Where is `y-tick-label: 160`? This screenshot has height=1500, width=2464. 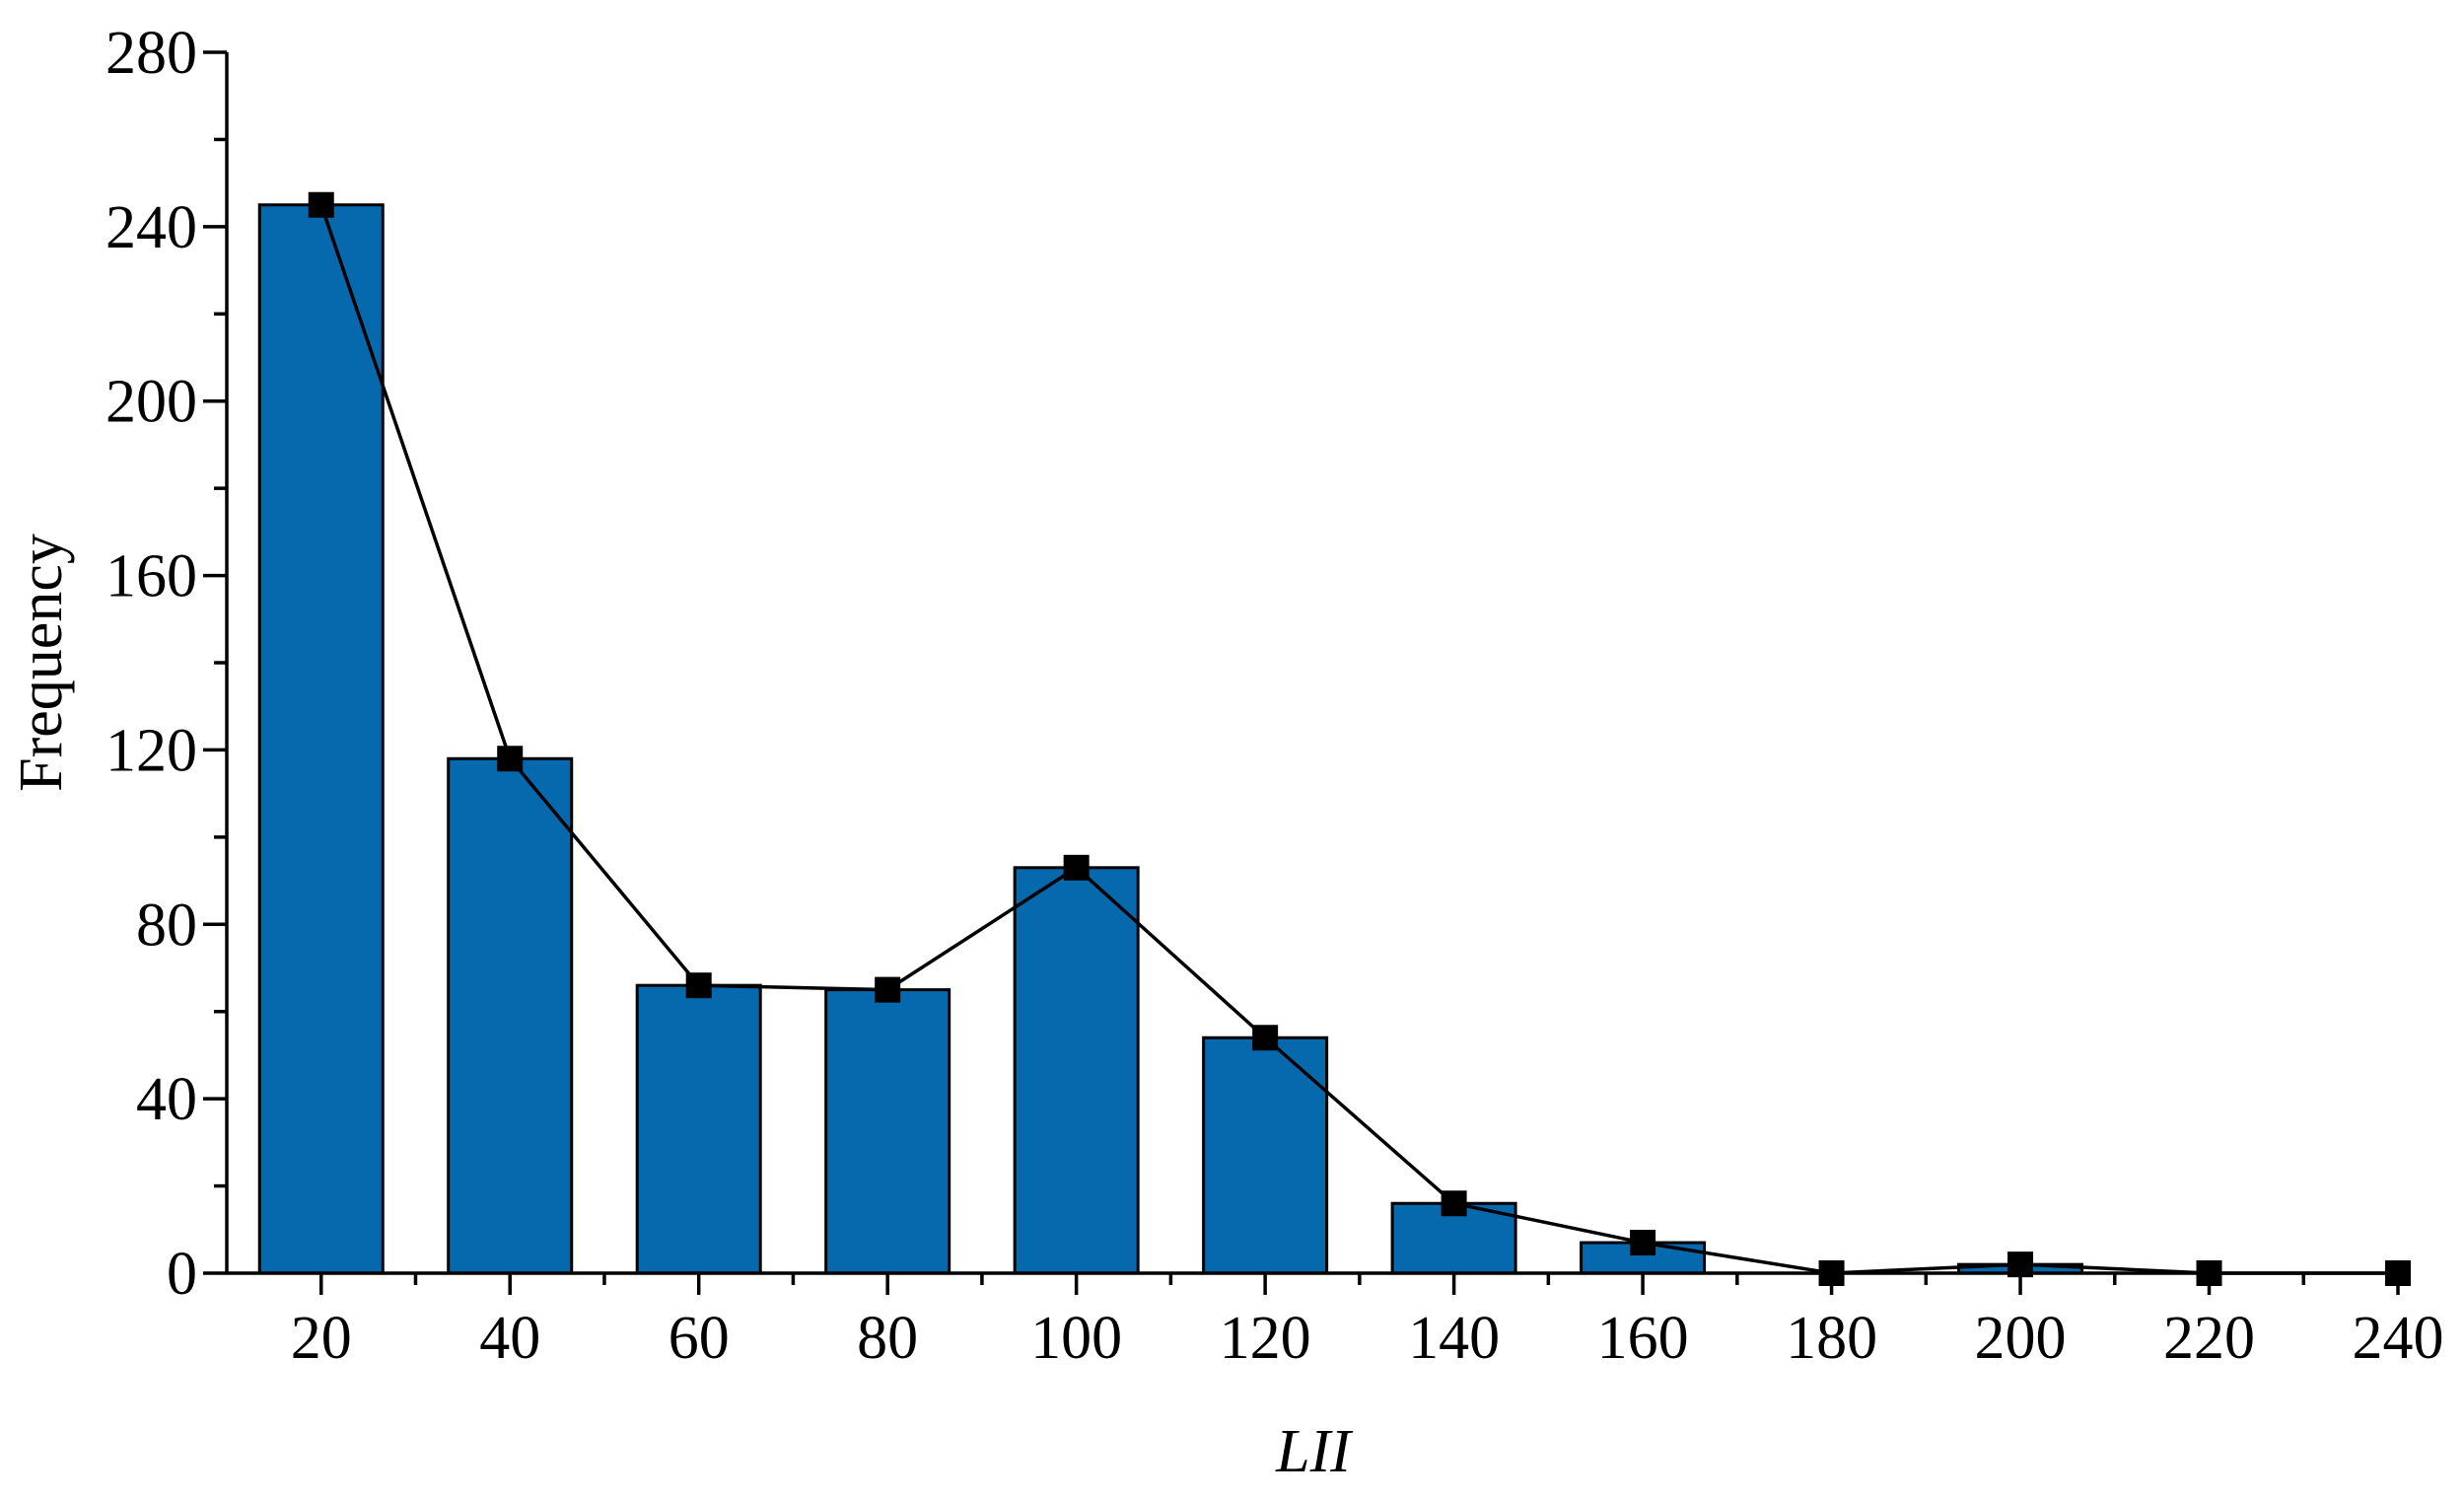 y-tick-label: 160 is located at coordinates (151, 576).